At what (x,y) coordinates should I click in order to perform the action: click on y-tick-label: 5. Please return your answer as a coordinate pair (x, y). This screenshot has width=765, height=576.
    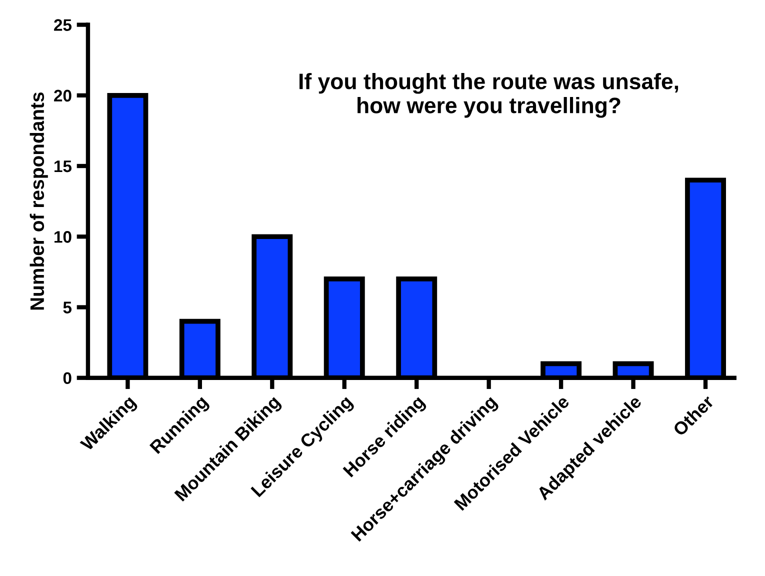
    Looking at the image, I should click on (67, 308).